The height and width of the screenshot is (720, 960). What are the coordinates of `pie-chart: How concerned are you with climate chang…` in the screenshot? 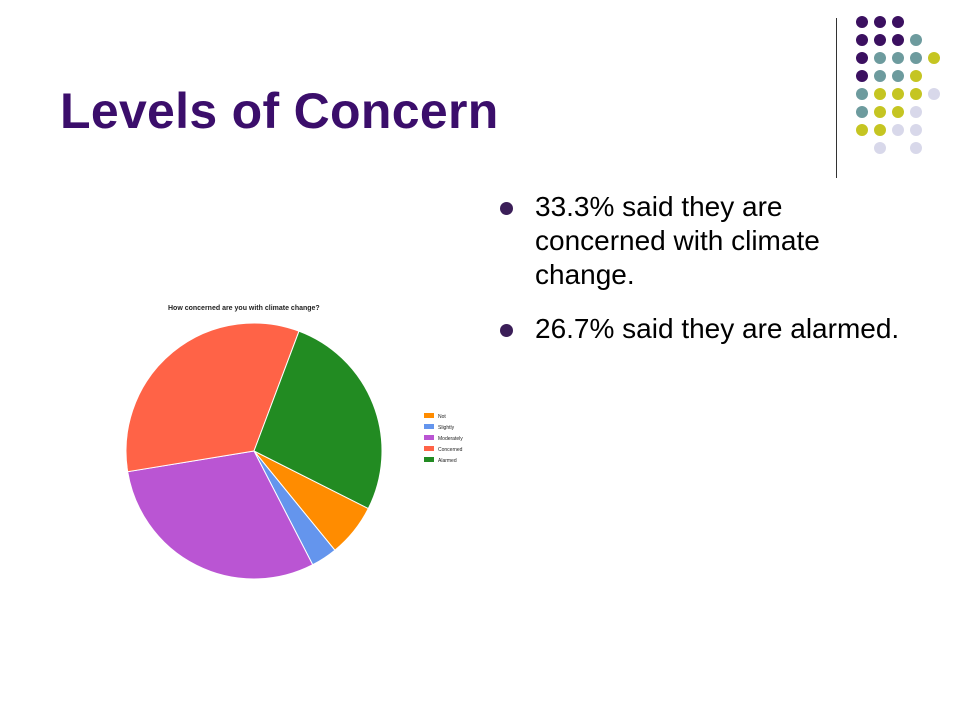 It's located at (294, 442).